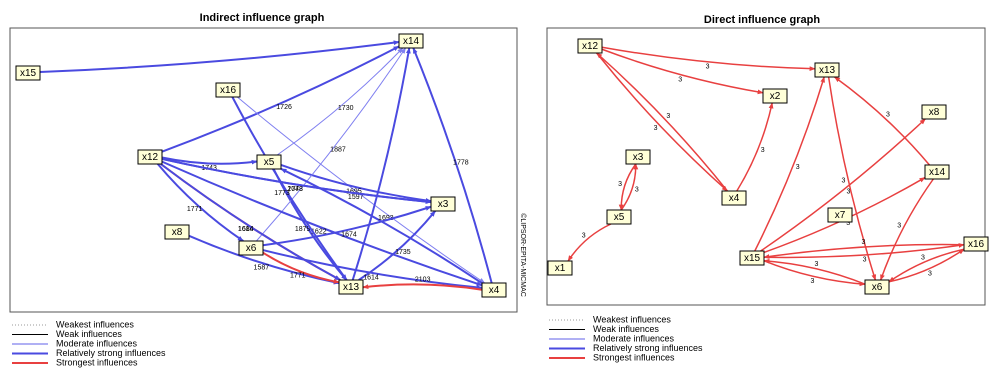 Image resolution: width=991 pixels, height=374 pixels. Describe the element at coordinates (560, 268) in the screenshot. I see `node-label: x1` at that location.